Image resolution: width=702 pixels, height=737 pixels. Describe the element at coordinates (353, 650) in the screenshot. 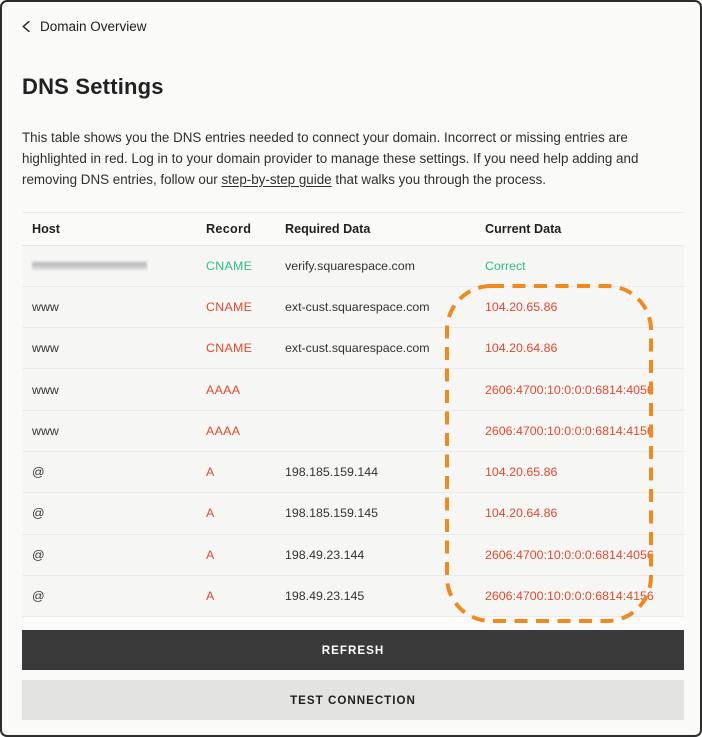

I see `refresh-button: REFRESH` at that location.